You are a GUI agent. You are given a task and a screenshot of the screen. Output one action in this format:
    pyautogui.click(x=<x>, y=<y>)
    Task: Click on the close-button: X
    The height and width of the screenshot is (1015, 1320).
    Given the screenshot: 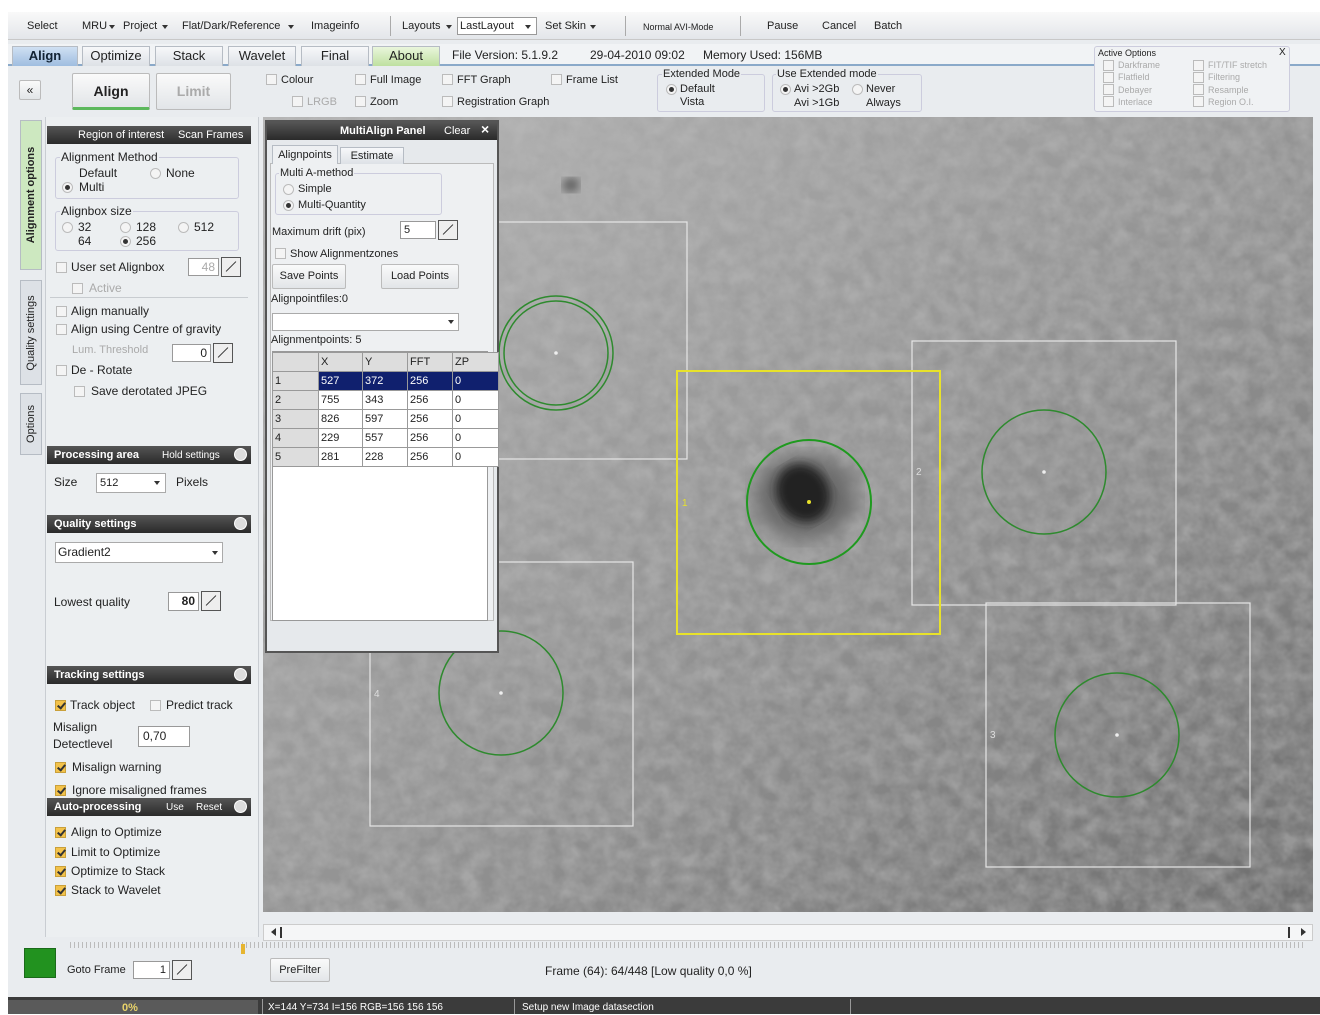 What is the action you would take?
    pyautogui.click(x=1282, y=52)
    